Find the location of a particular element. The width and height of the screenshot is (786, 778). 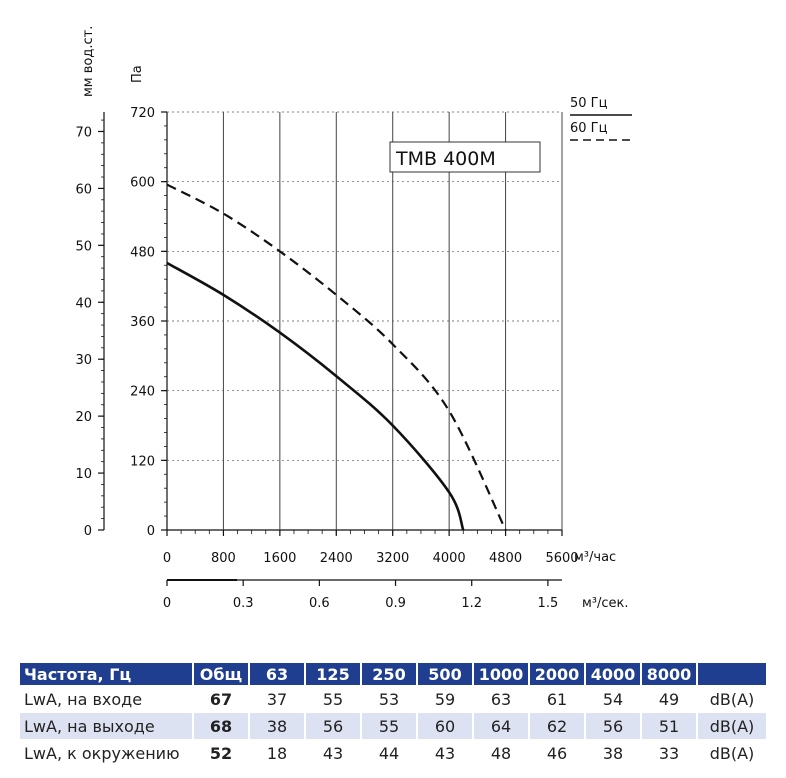

row-label: LwA, на выходе is located at coordinates (106, 726).